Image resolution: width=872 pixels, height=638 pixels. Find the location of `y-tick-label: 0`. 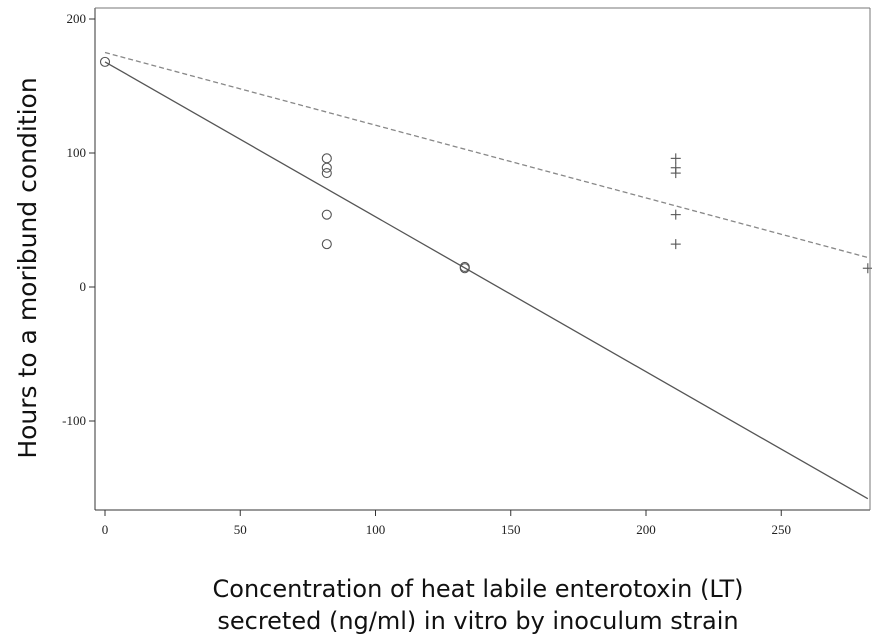

y-tick-label: 0 is located at coordinates (83, 286).